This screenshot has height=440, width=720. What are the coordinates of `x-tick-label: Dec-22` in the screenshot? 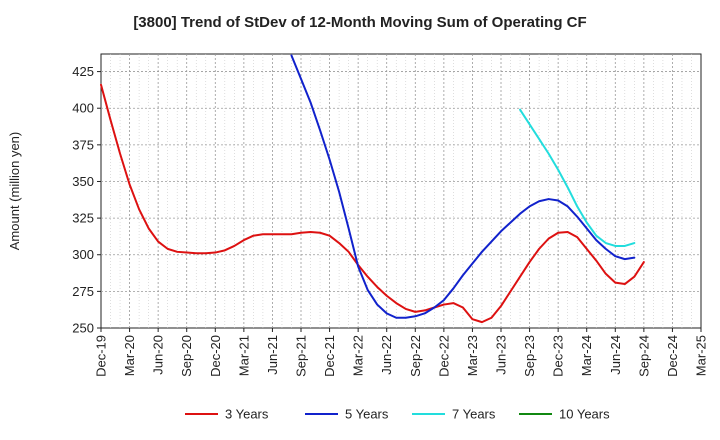 It's located at (443, 356).